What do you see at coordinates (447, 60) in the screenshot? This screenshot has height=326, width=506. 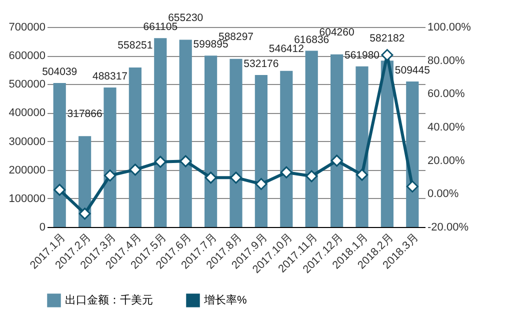 I see `y2-tick-label: 80.00%` at bounding box center [447, 60].